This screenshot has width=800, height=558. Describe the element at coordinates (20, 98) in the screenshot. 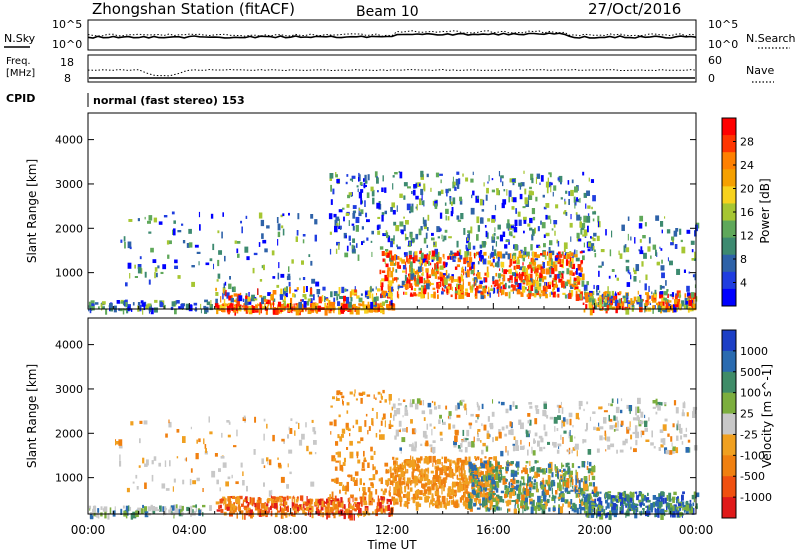

I see `cpid-label: CPID` at that location.